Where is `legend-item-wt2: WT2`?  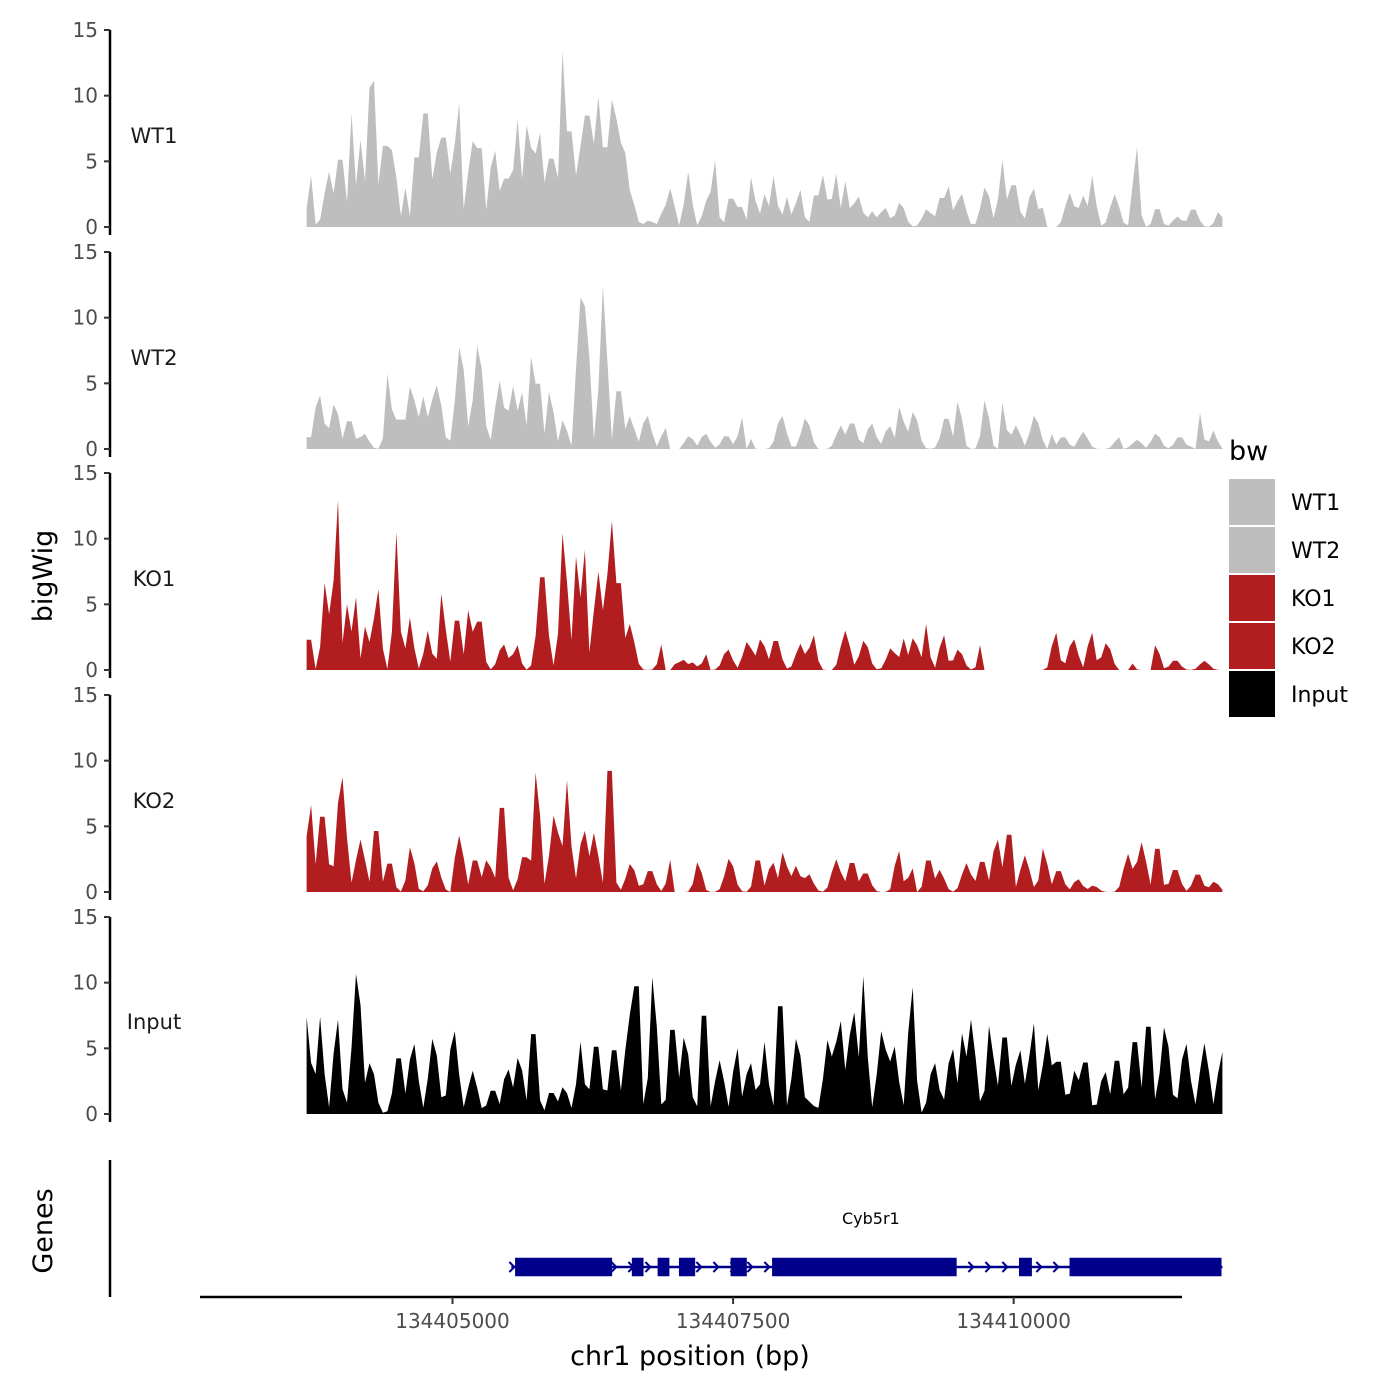
legend-item-wt2: WT2 is located at coordinates (1284, 550).